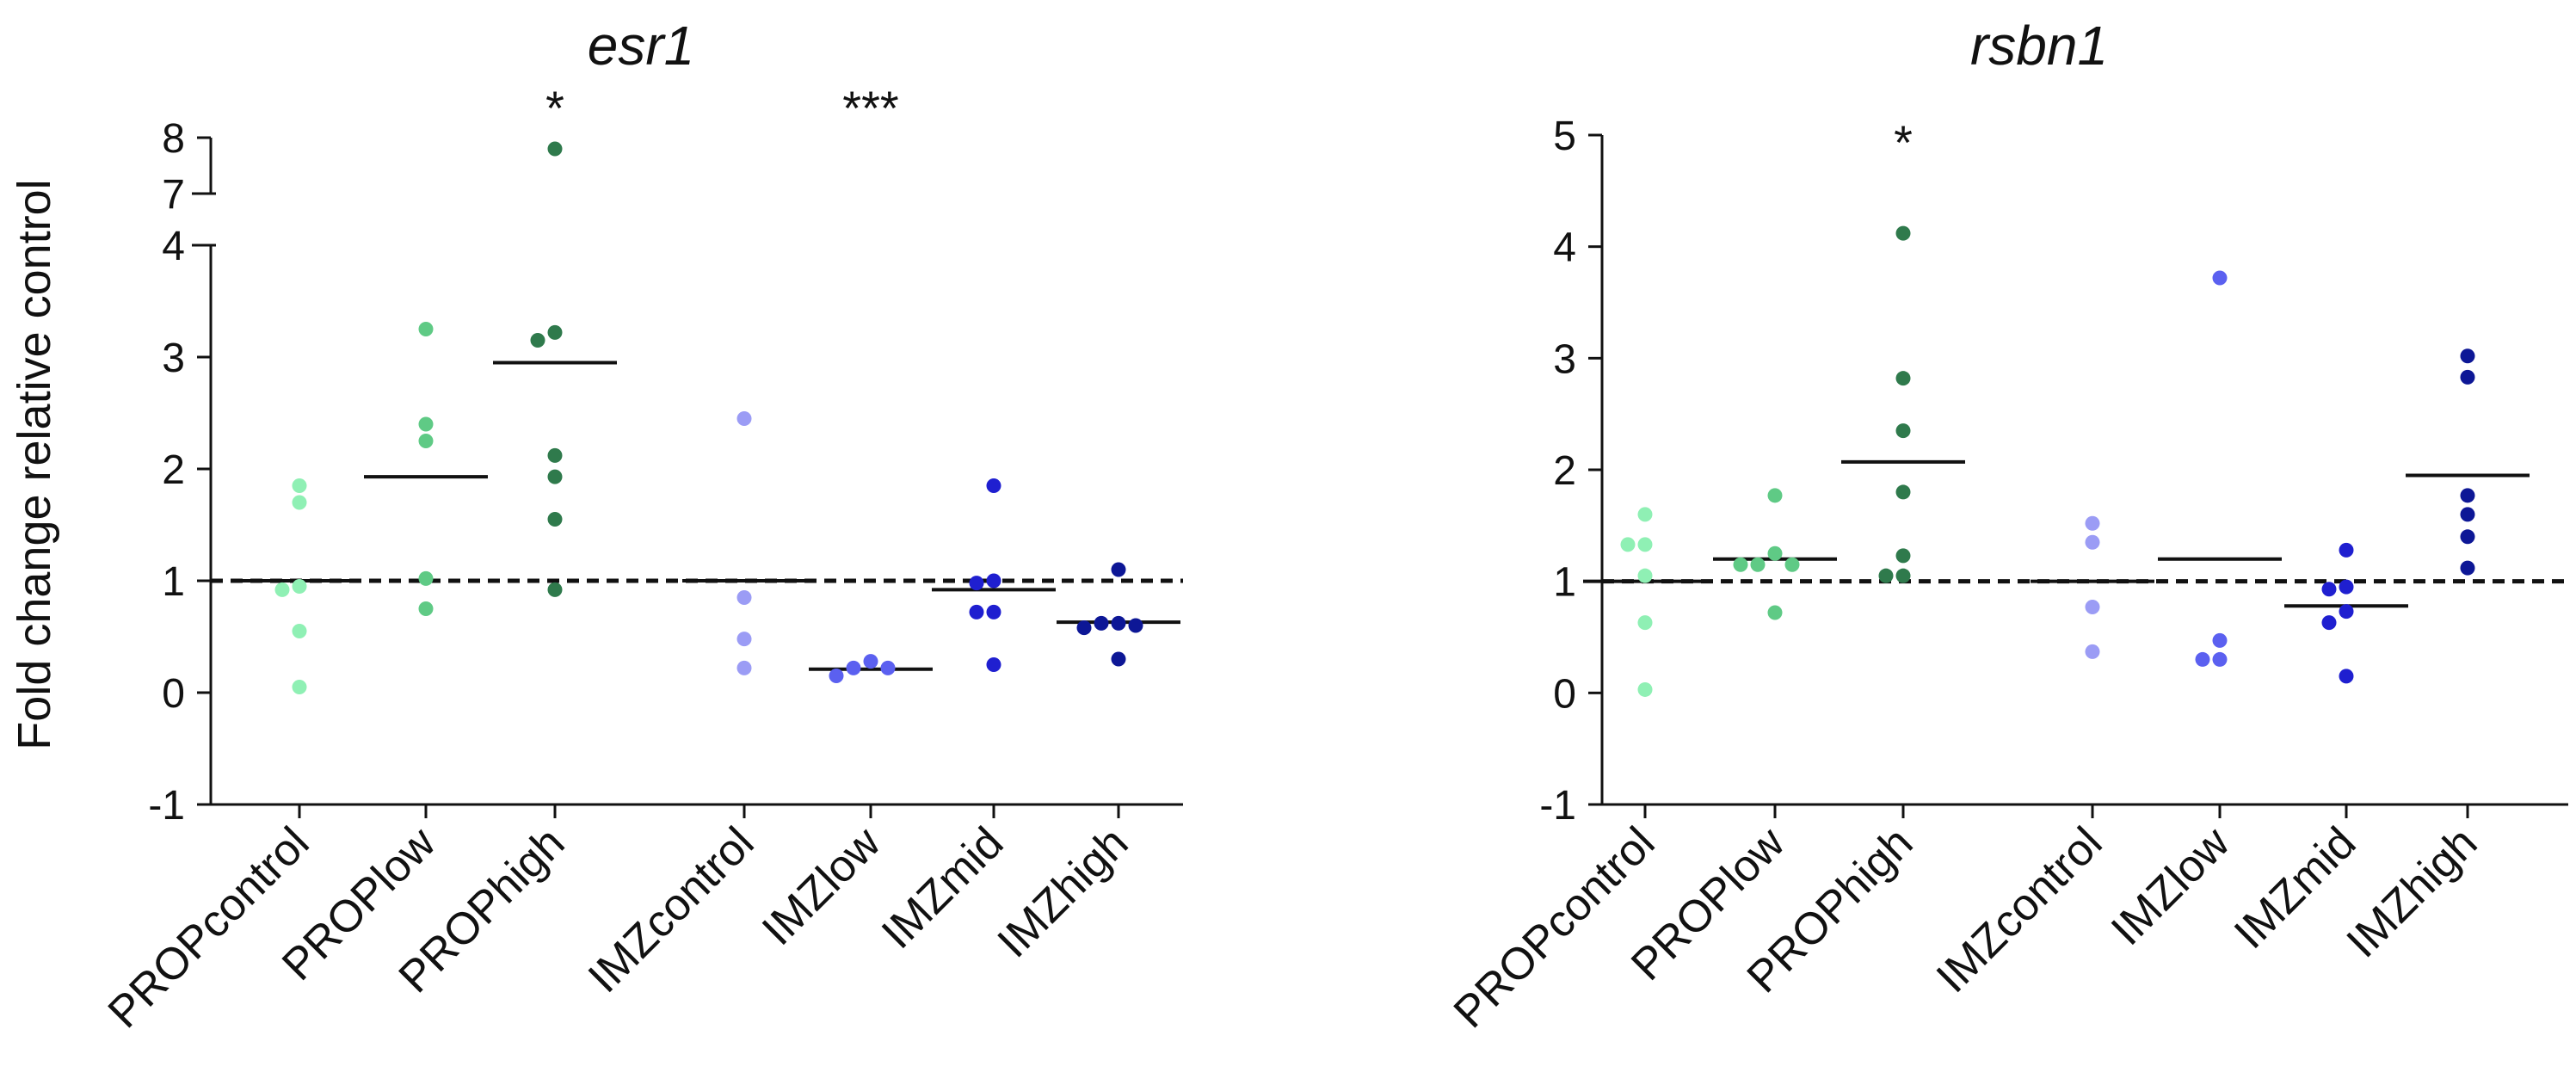 Image resolution: width=2576 pixels, height=1091 pixels. I want to click on chart-title: esr1, so click(641, 46).